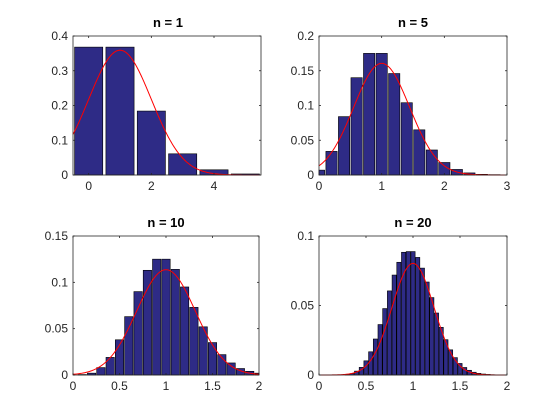 This screenshot has width=560, height=420. What do you see at coordinates (168, 22) in the screenshot?
I see `subplot-title: n = 1` at bounding box center [168, 22].